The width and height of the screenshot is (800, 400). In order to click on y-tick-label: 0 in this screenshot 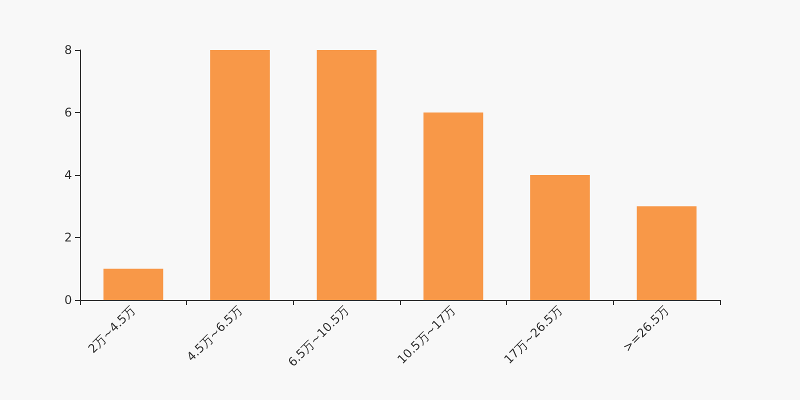, I will do `click(68, 300)`.